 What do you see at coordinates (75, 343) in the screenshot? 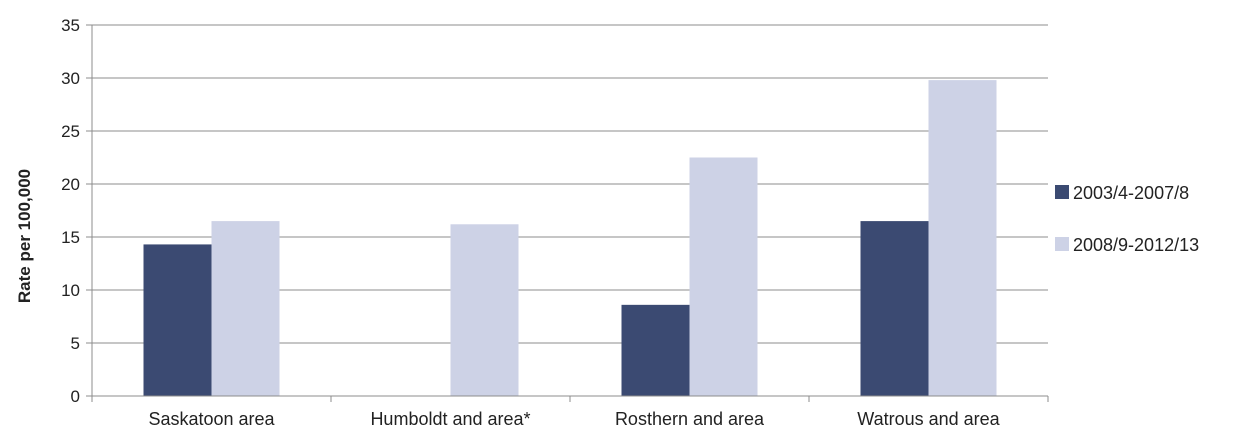
I see `y-tick-label: 5` at bounding box center [75, 343].